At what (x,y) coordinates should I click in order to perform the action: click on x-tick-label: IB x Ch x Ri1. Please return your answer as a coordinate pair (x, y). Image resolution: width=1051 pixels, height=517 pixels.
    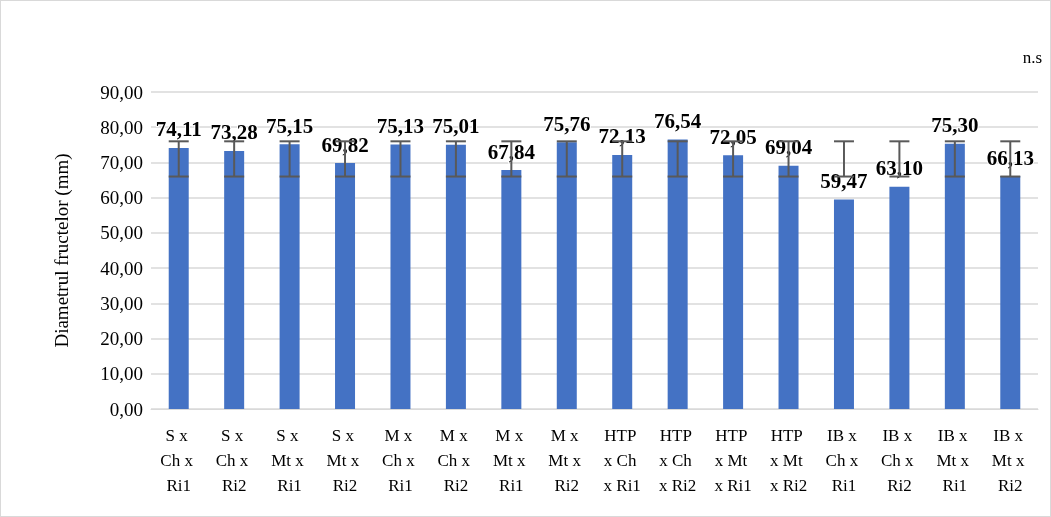
    Looking at the image, I should click on (844, 460).